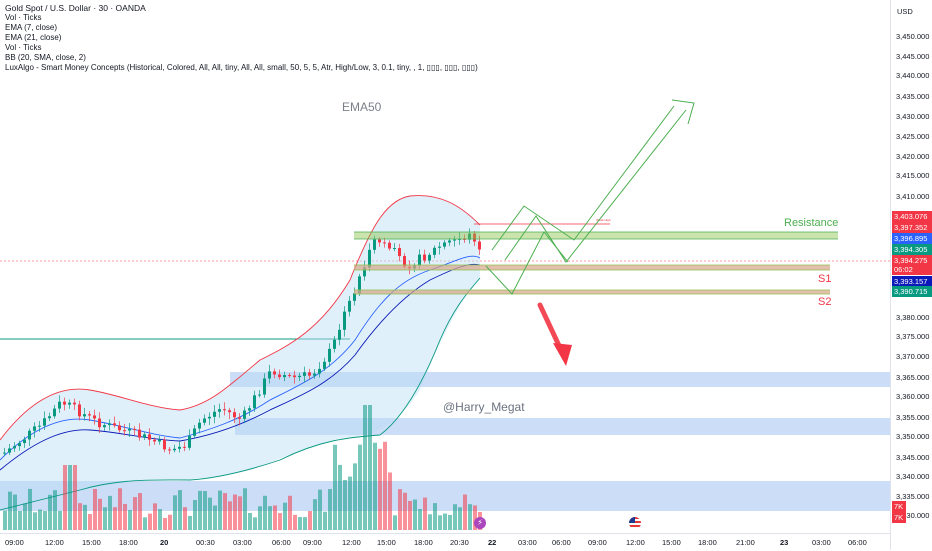 Image resolution: width=932 pixels, height=551 pixels. Describe the element at coordinates (484, 407) in the screenshot. I see `author-watermark: @Harry_Megat` at that location.